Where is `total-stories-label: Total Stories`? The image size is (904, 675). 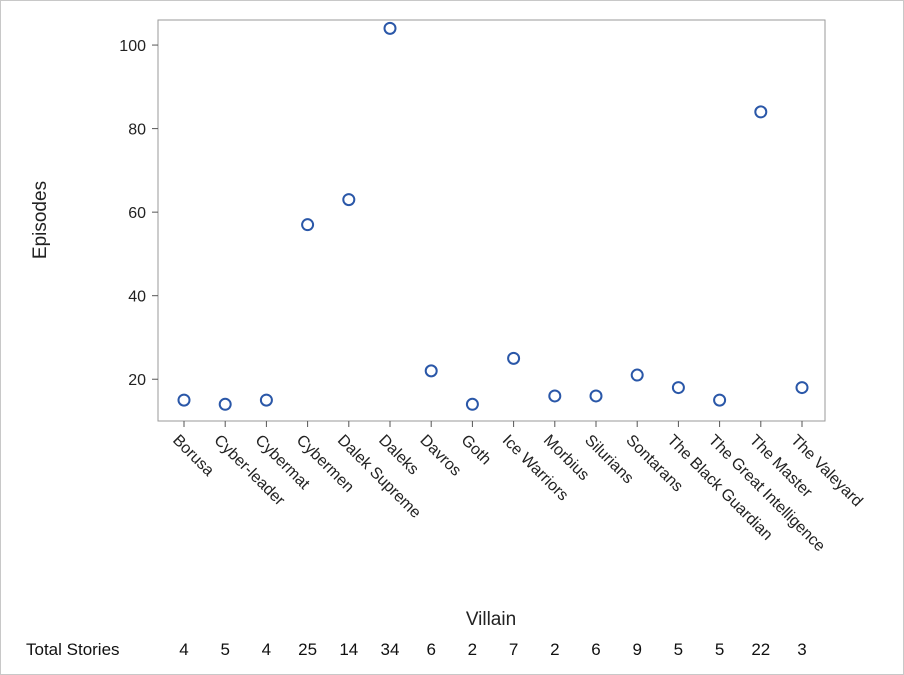
total-stories-label: Total Stories is located at coordinates (73, 649).